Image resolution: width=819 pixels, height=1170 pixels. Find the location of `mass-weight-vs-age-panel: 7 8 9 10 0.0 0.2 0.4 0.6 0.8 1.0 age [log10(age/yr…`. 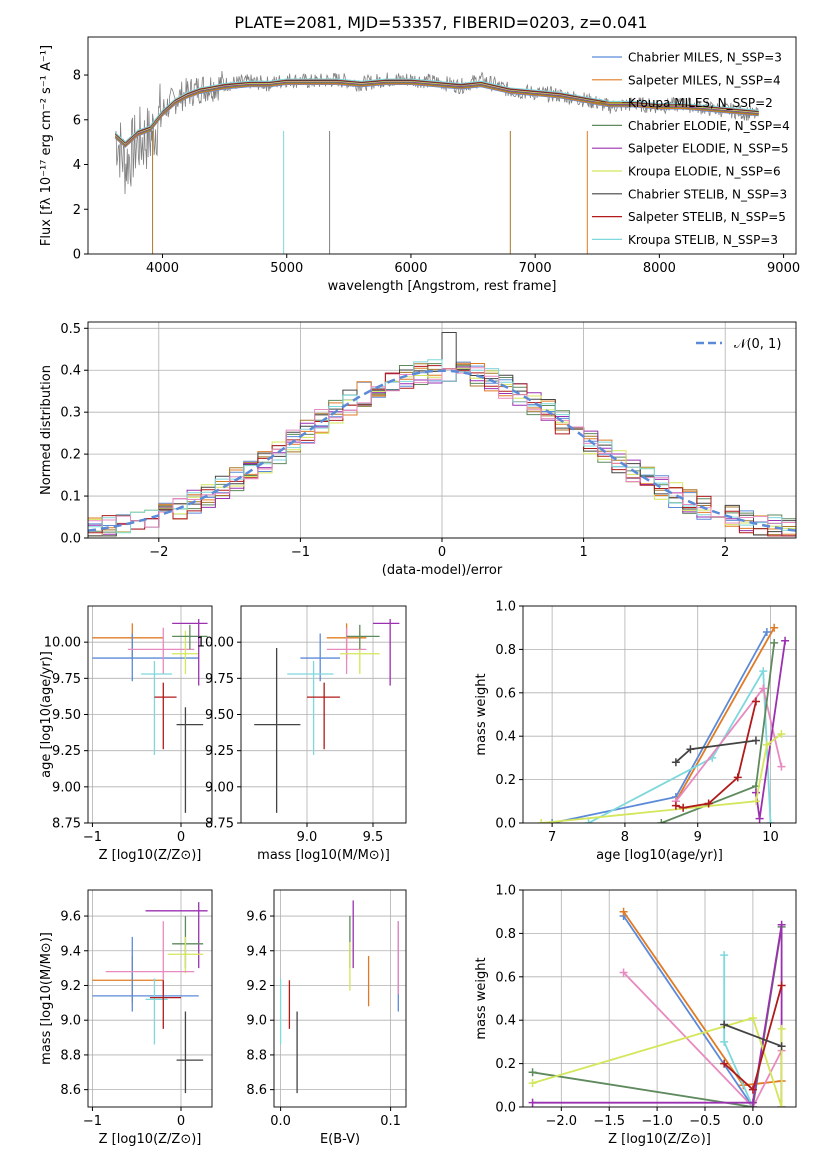

mass-weight-vs-age-panel: 7 8 9 10 0.0 0.2 0.4 0.6 0.8 1.0 age [log10(age/yr… is located at coordinates (635, 731).